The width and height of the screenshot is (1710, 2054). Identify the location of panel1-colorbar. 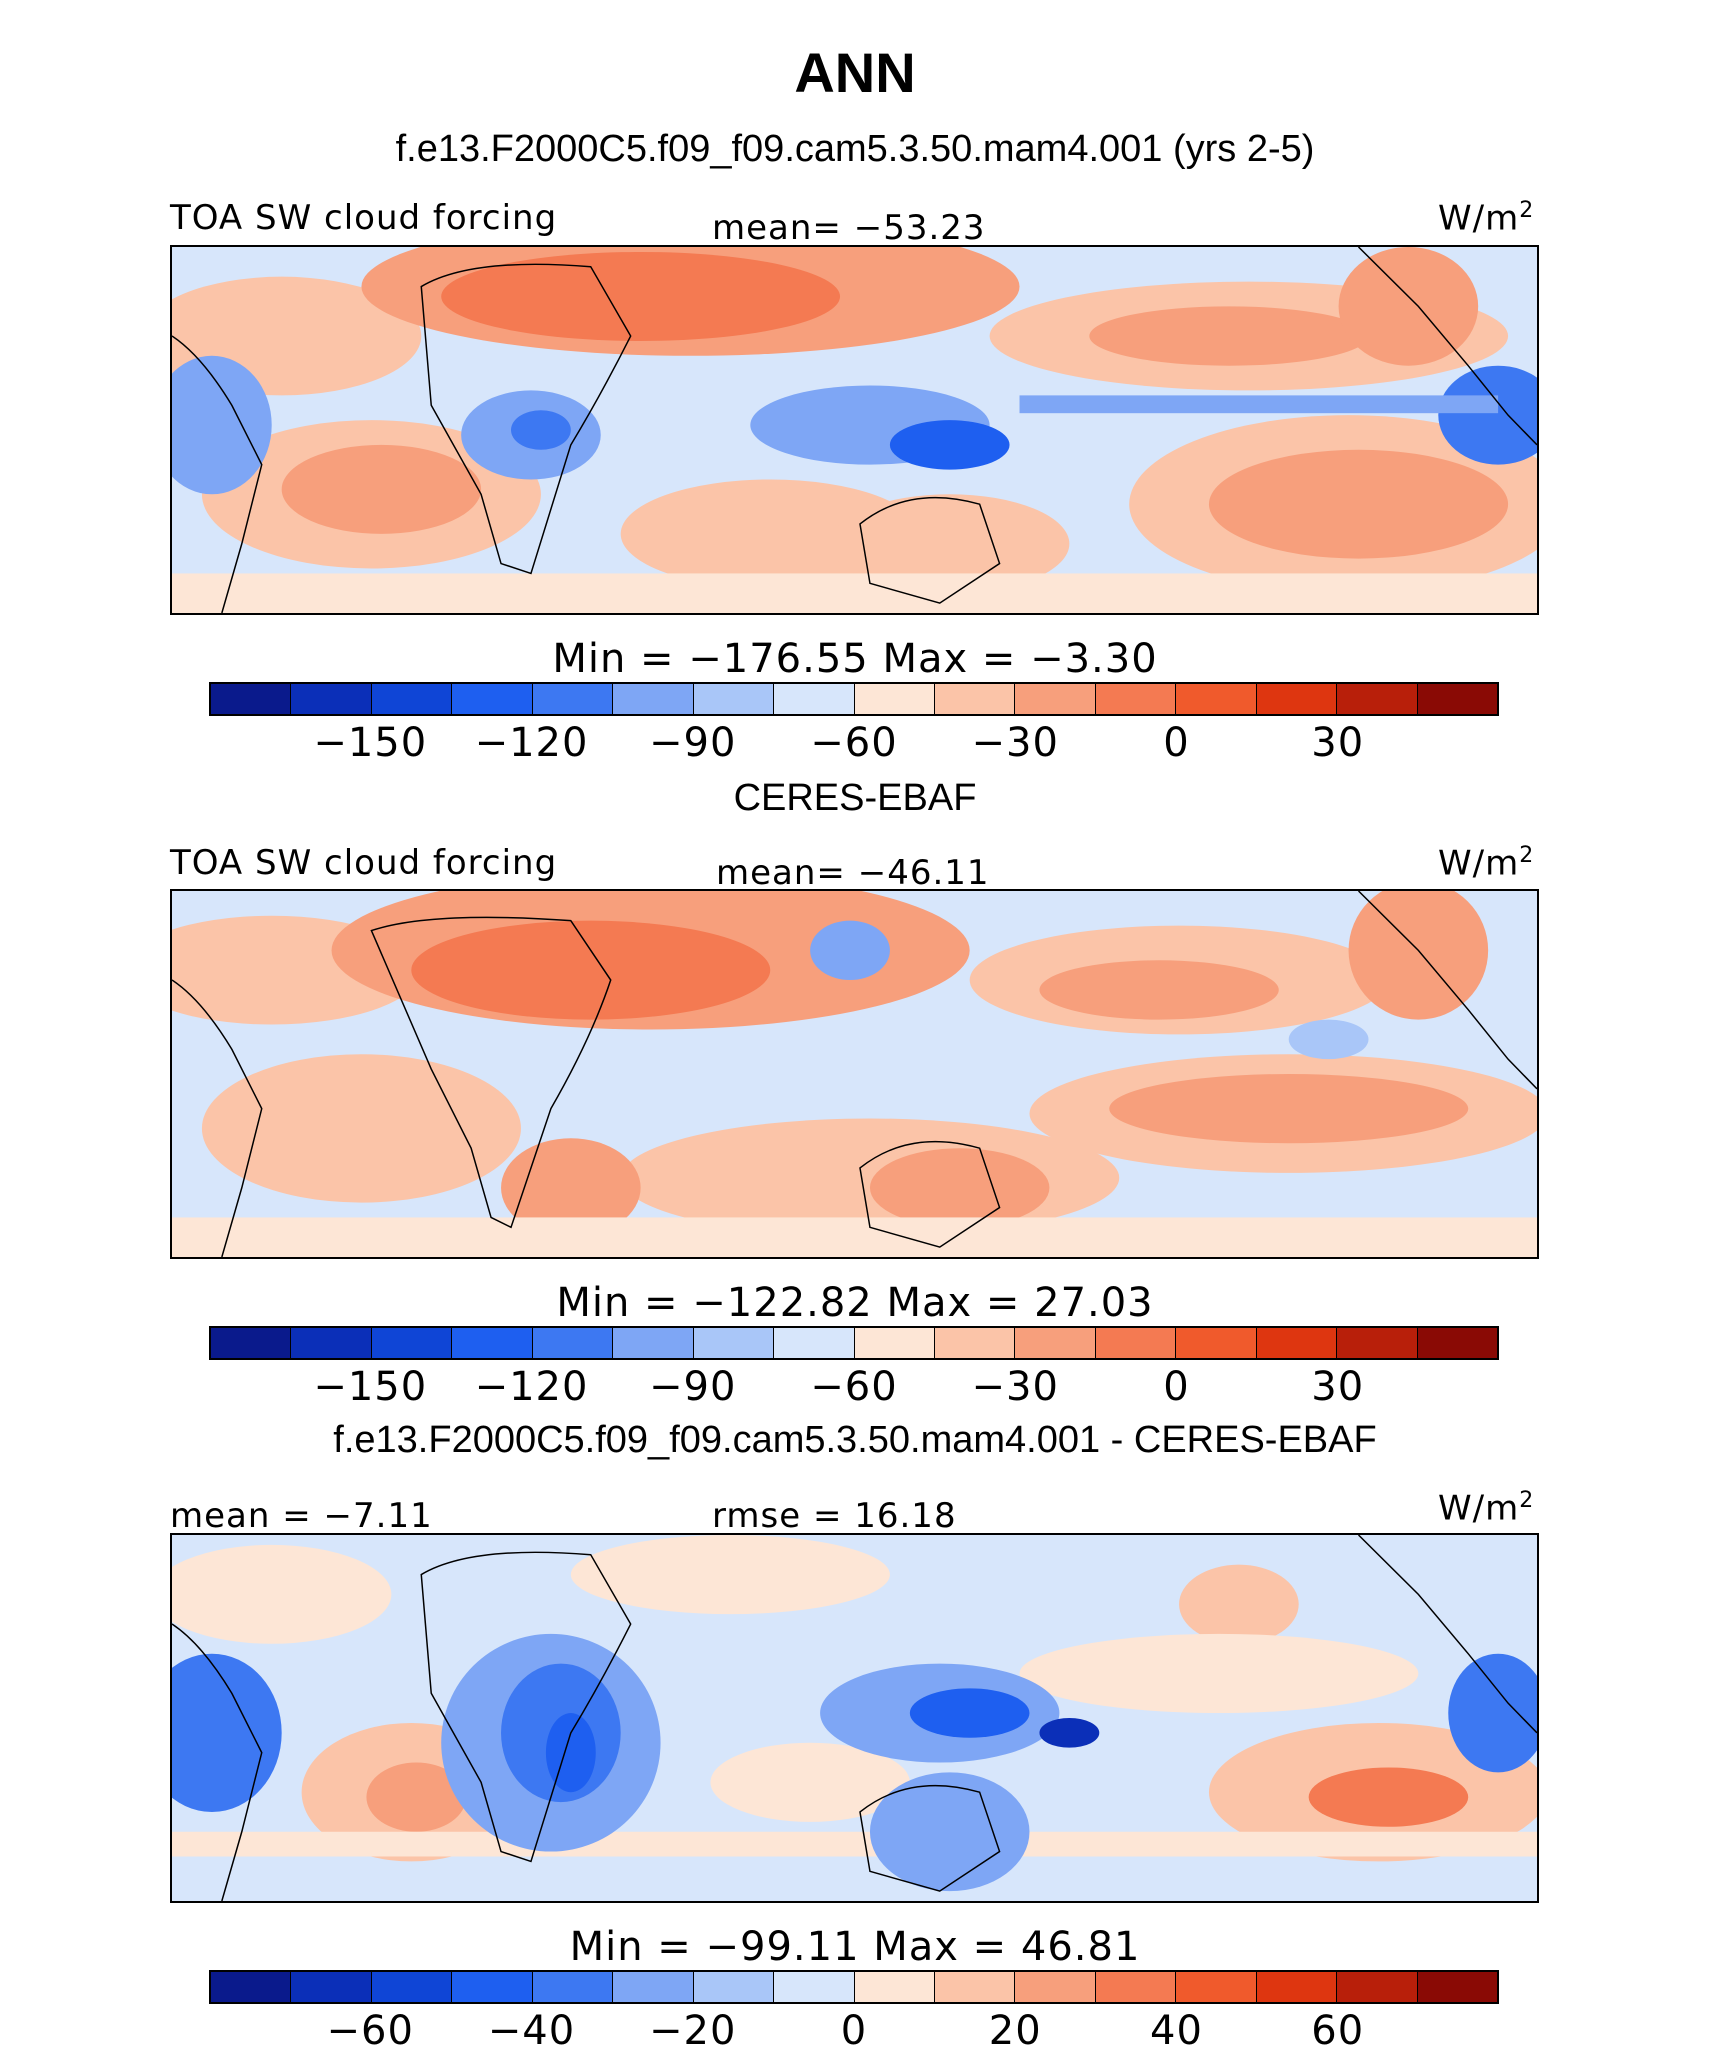
(854, 699).